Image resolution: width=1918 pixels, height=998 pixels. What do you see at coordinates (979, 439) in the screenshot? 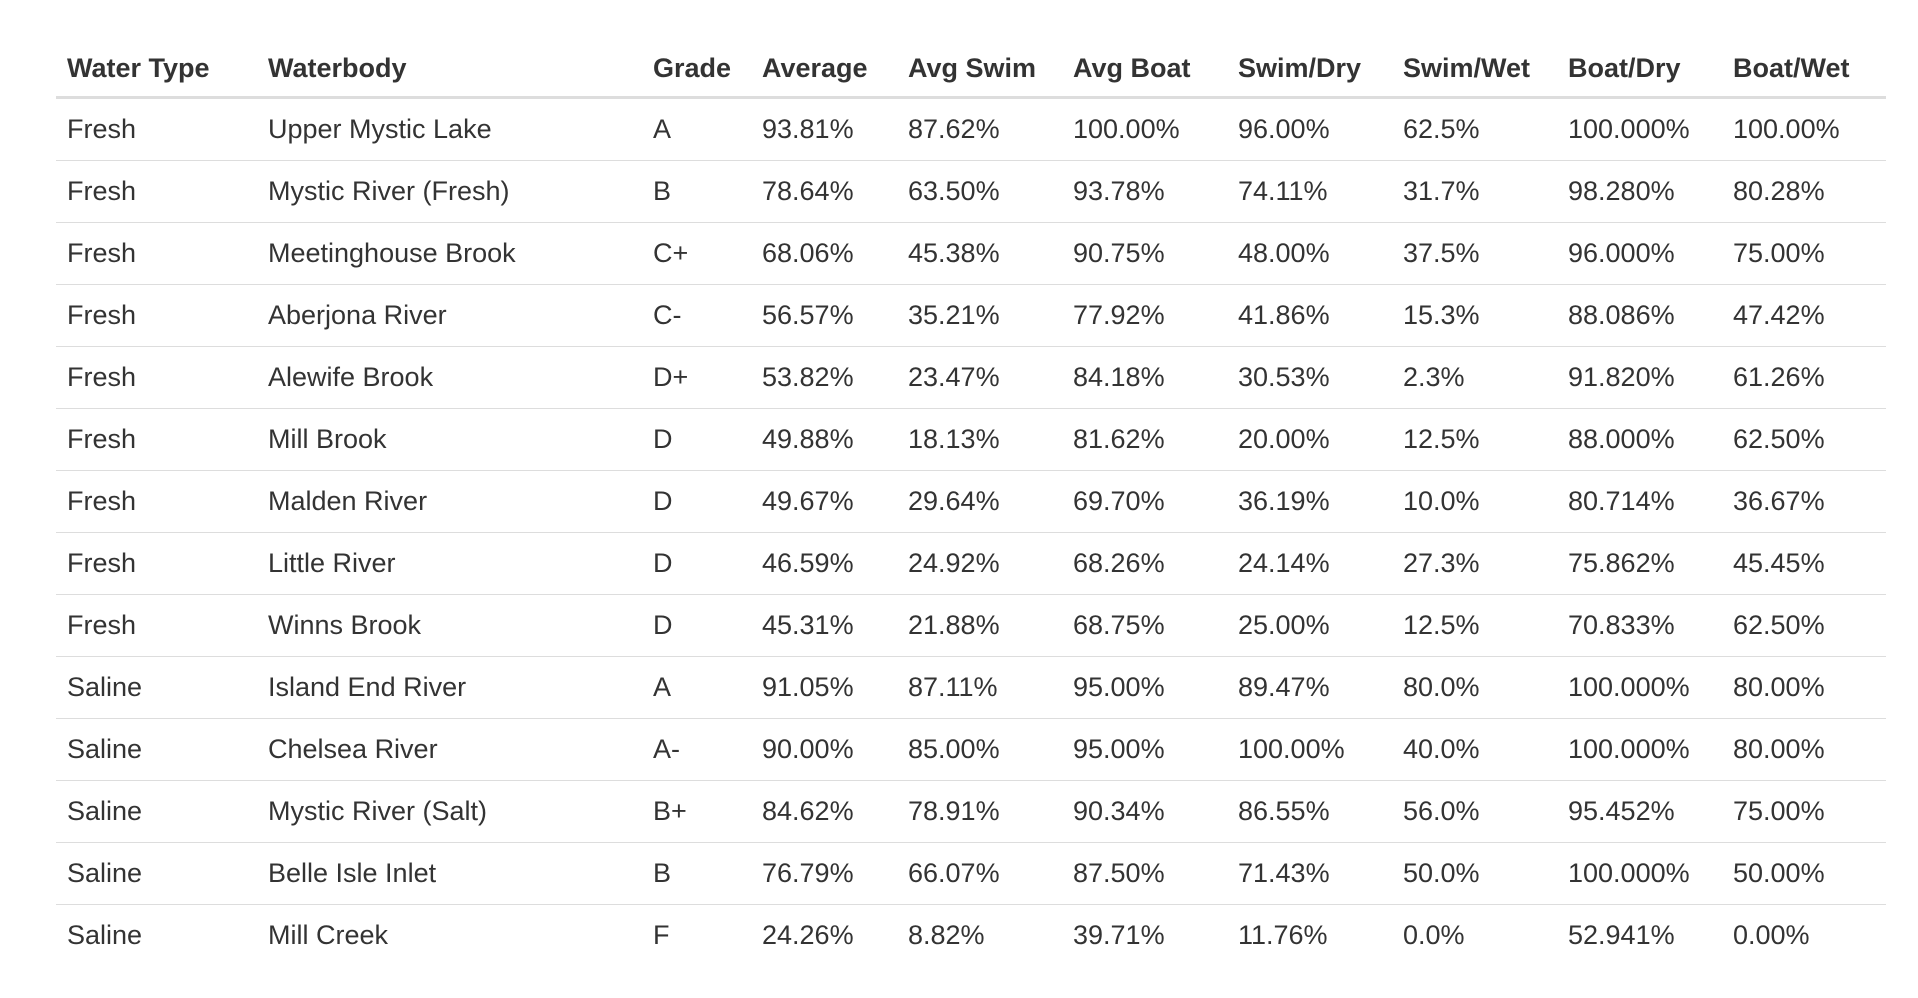
I see `avg-swim-cell: 18.13%` at bounding box center [979, 439].